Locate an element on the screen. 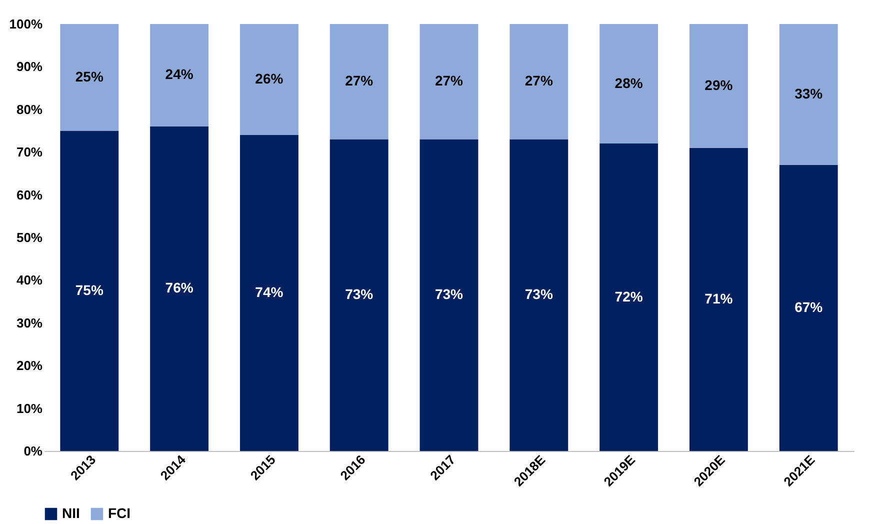  y-tick-label: 40% is located at coordinates (29, 280).